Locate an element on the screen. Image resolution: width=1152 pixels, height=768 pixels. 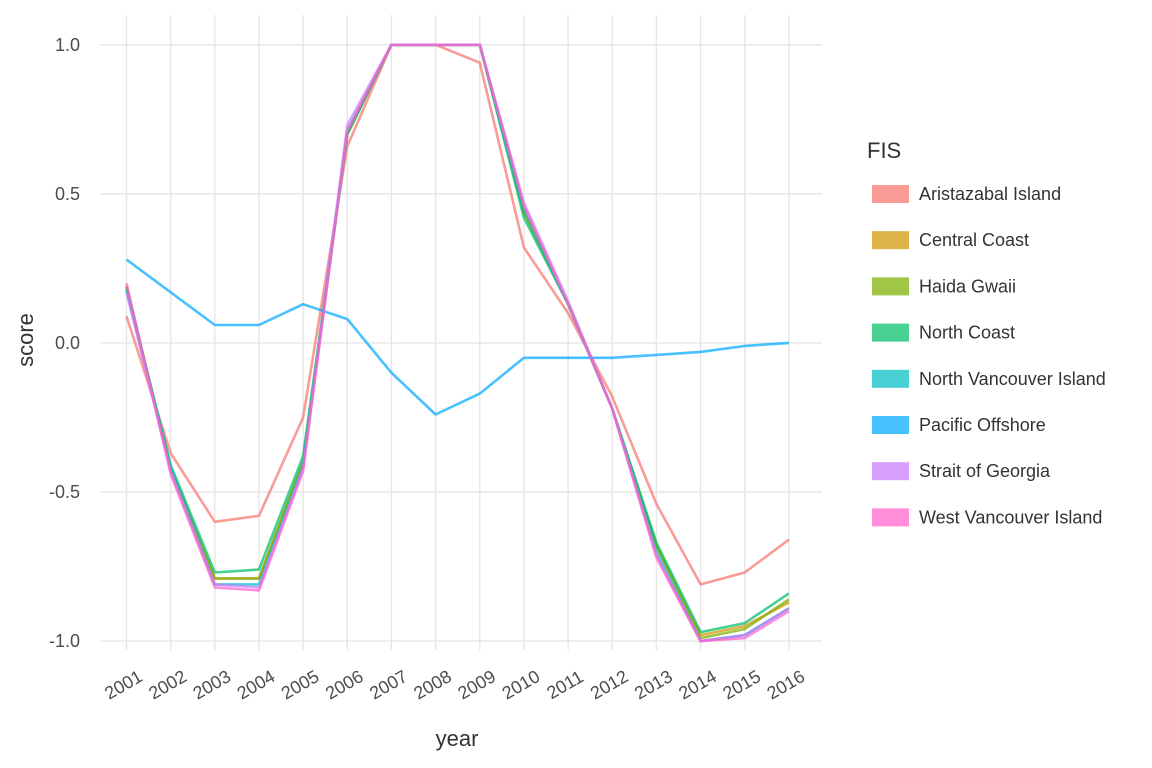
legend-item: Haida Gwaii is located at coordinates (944, 286).